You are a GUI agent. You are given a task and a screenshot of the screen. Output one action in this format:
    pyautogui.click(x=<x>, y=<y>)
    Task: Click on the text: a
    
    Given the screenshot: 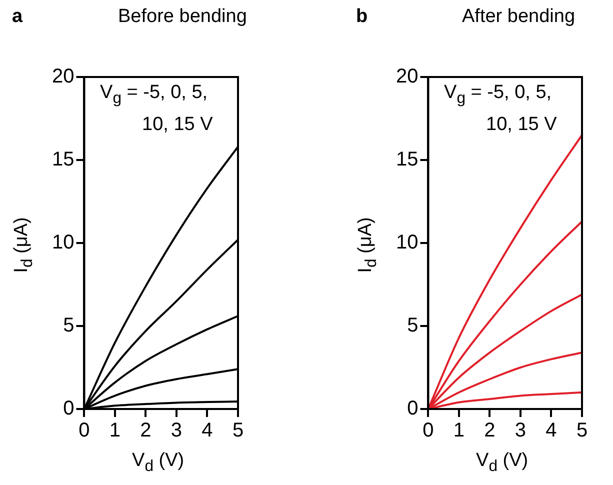 What is the action you would take?
    pyautogui.click(x=17, y=17)
    